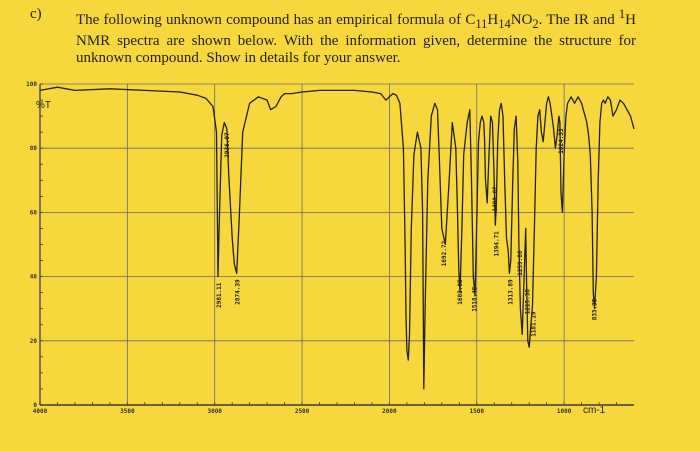  What do you see at coordinates (535, 24) in the screenshot?
I see `oxygen-subscript: 2` at bounding box center [535, 24].